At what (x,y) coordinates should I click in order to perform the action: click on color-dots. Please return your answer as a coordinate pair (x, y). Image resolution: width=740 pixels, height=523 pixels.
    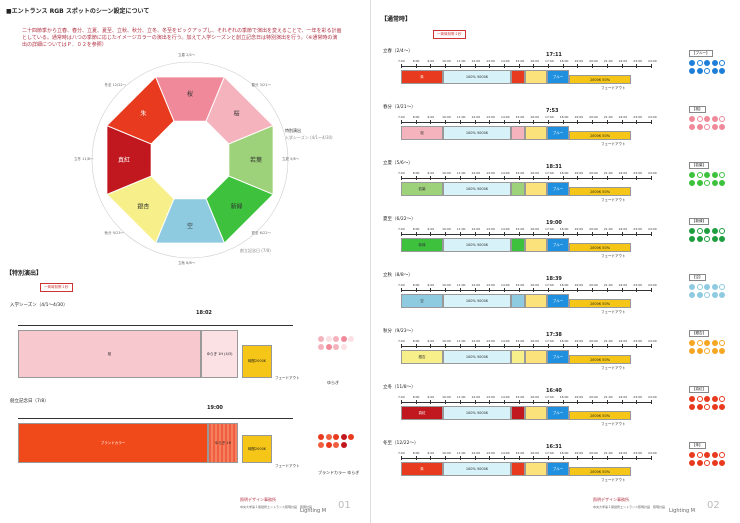
    Looking at the image, I should click on (709, 123).